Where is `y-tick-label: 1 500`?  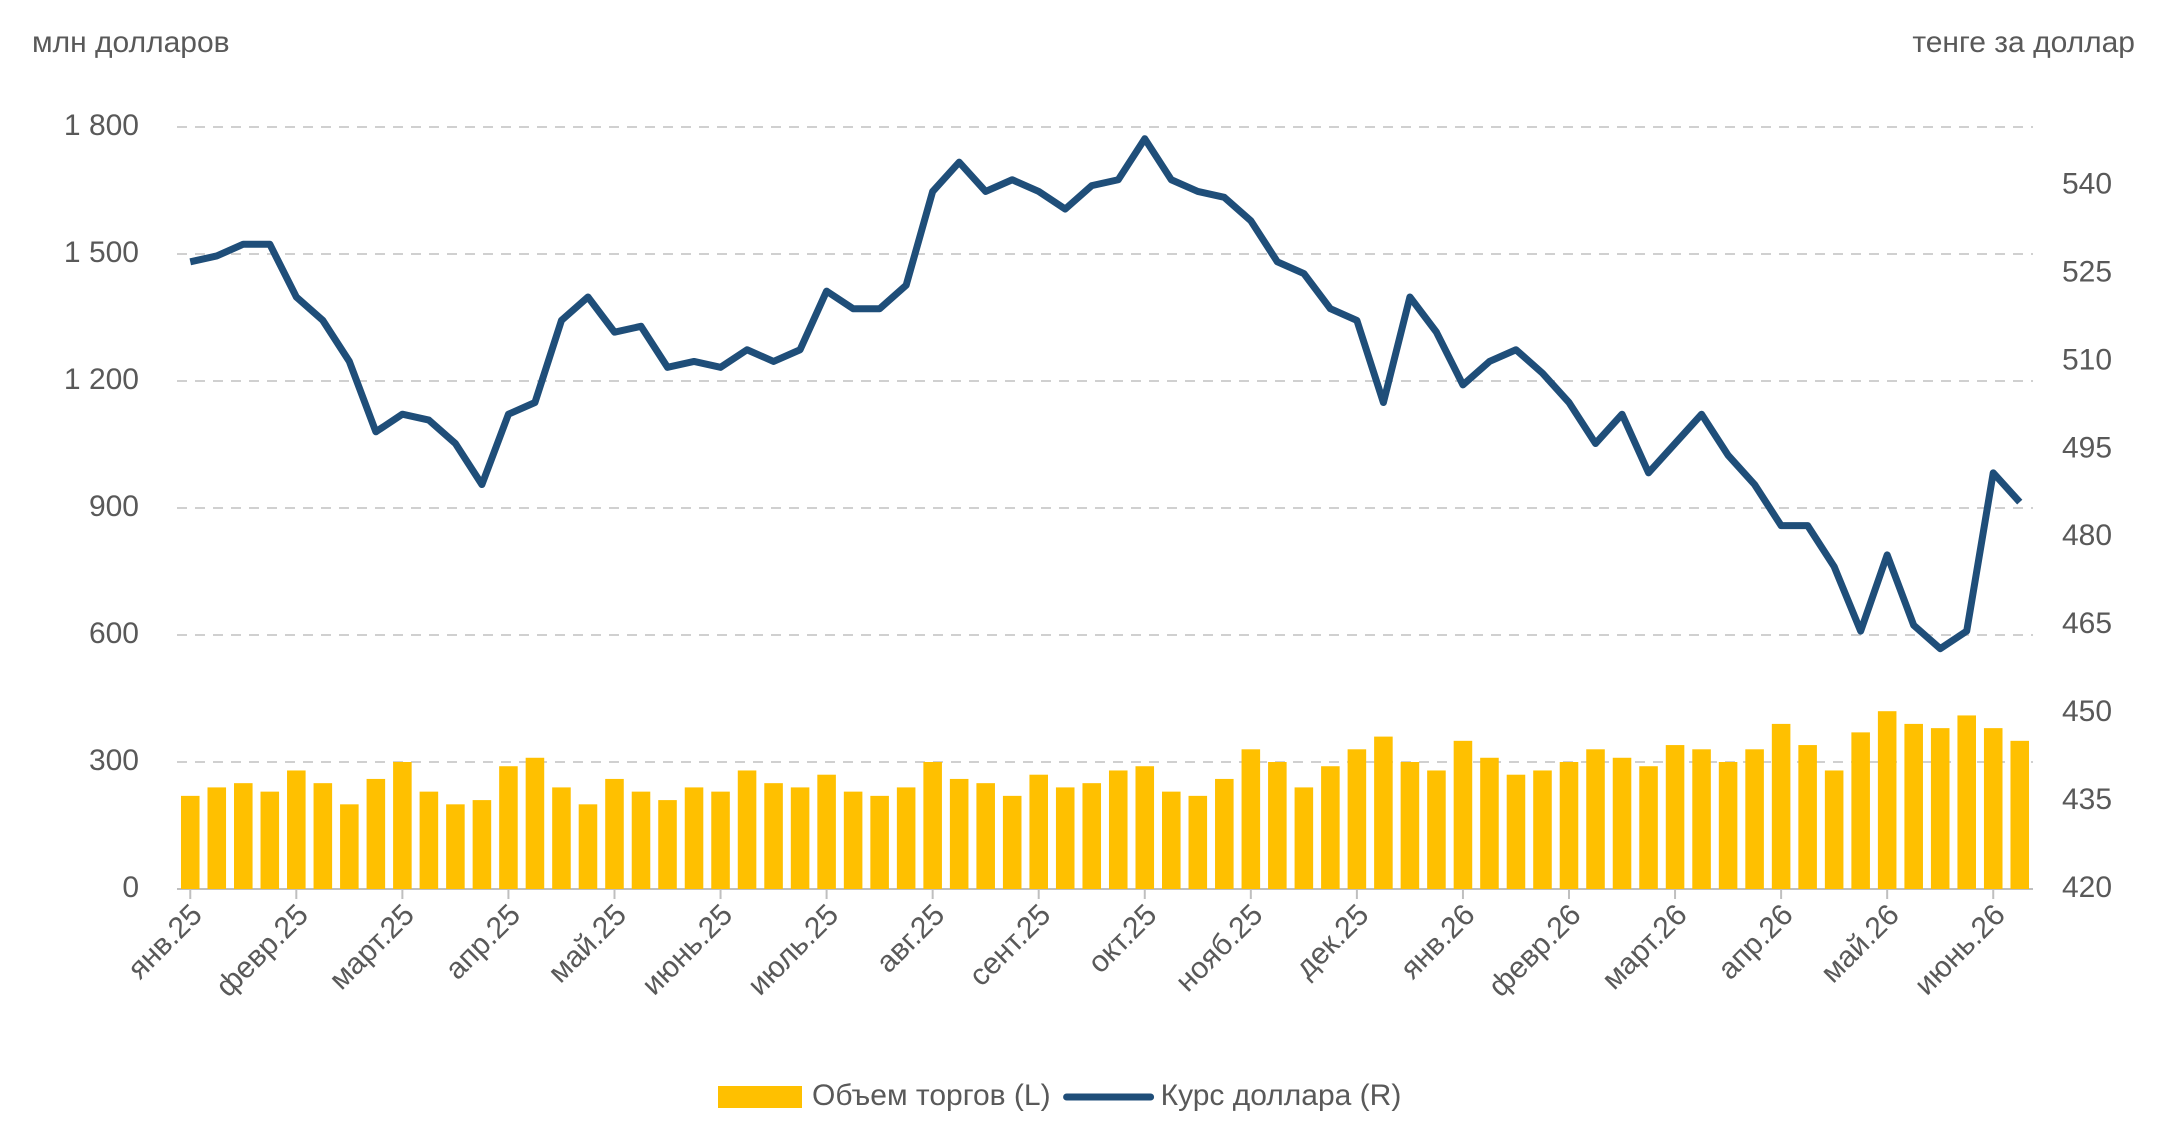 y-tick-label: 1 500 is located at coordinates (101, 252).